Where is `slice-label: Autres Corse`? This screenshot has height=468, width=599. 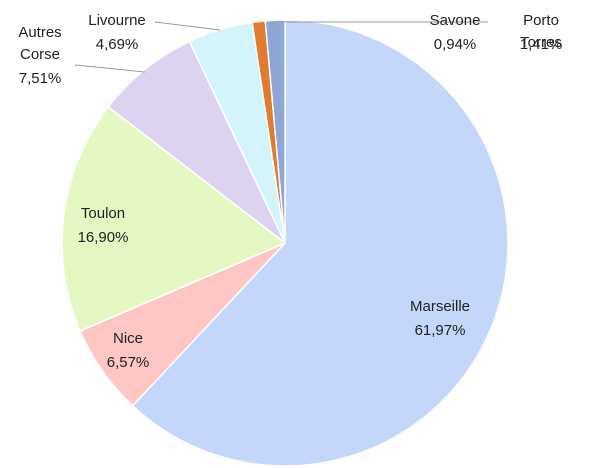
slice-label: Autres Corse is located at coordinates (40, 43).